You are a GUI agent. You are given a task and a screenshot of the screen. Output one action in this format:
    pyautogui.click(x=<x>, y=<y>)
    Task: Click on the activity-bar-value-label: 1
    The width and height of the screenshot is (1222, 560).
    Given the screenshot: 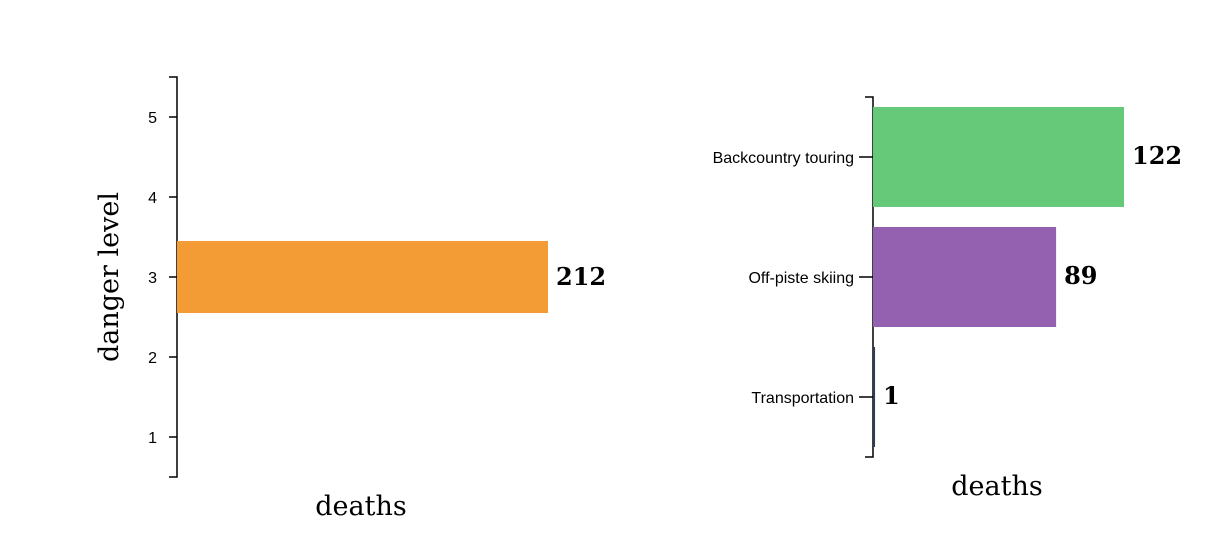 What is the action you would take?
    pyautogui.click(x=891, y=395)
    